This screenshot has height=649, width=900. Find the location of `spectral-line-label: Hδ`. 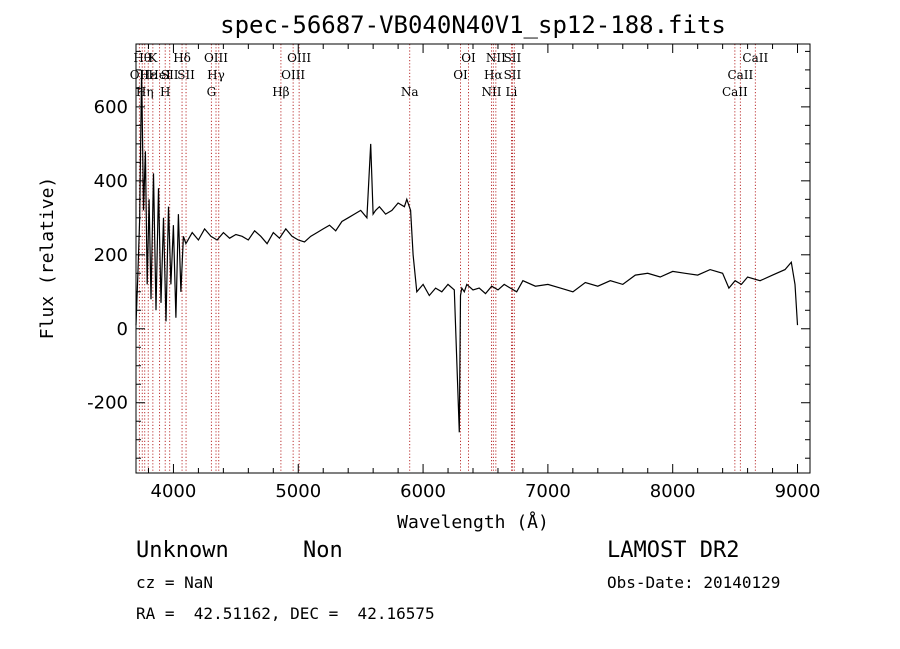

spectral-line-label: Hδ is located at coordinates (182, 58).